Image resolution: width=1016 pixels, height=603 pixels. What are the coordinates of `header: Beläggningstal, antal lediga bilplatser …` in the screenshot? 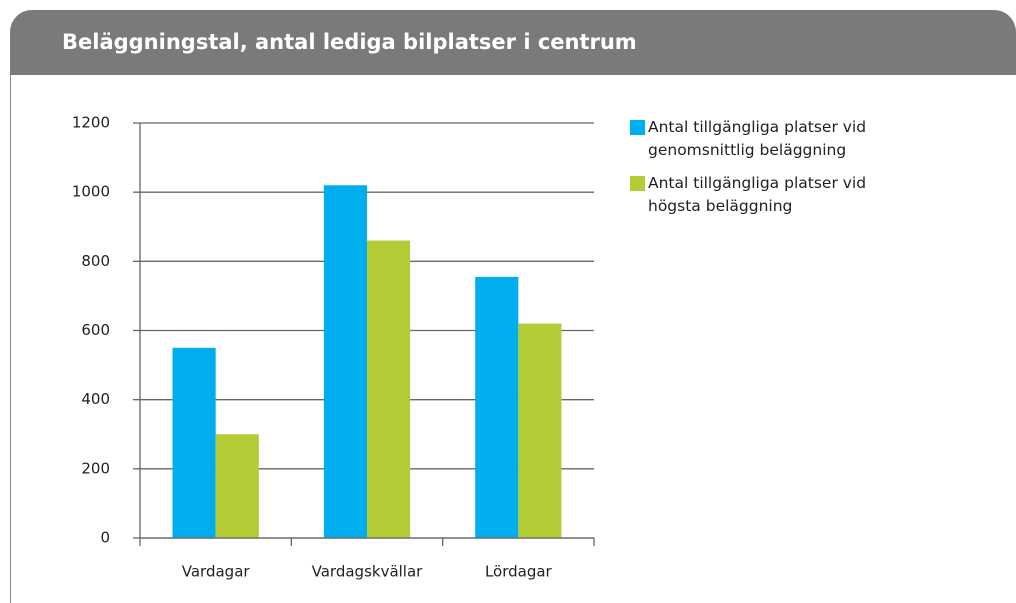 It's located at (513, 42).